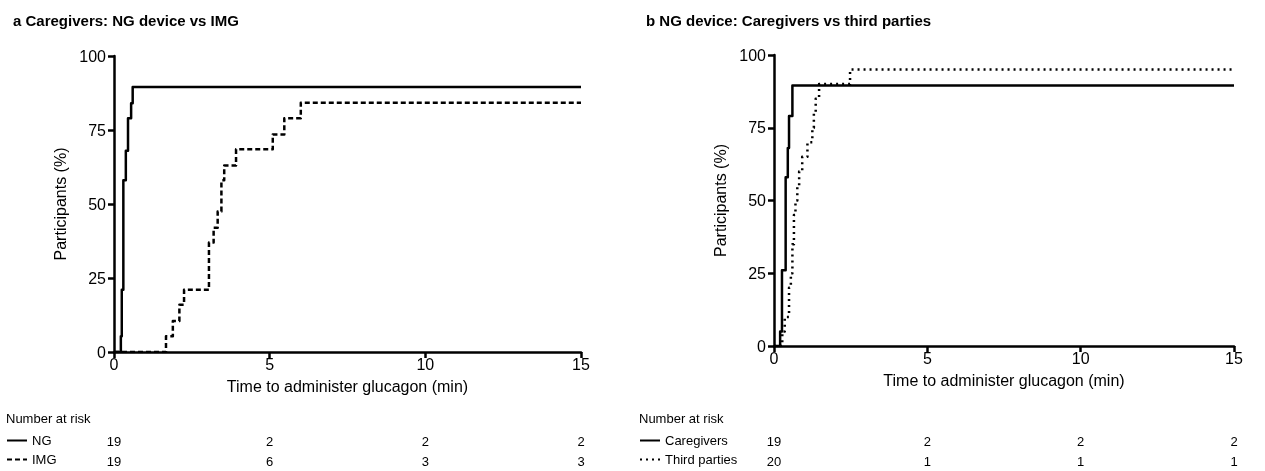 The image size is (1265, 471). What do you see at coordinates (696, 440) in the screenshot?
I see `legend-label: Caregivers` at bounding box center [696, 440].